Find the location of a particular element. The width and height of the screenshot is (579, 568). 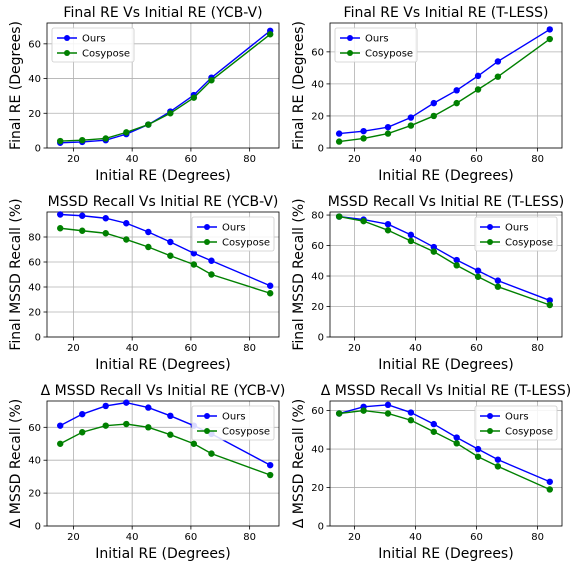

x-tick-label: 80 is located at coordinates (537, 537).